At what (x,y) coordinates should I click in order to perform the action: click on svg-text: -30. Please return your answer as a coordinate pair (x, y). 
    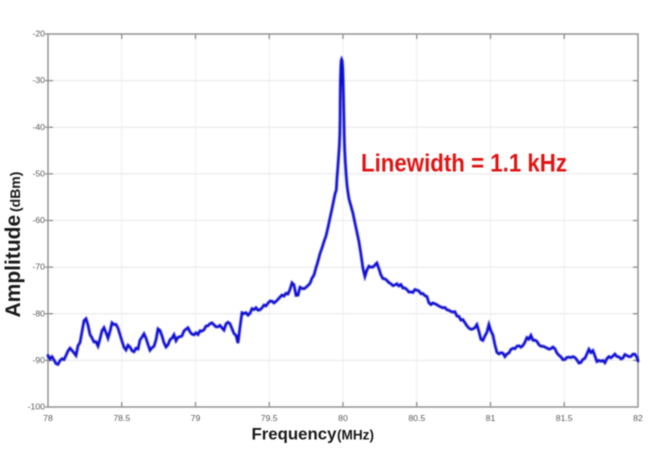
    Looking at the image, I should click on (38, 80).